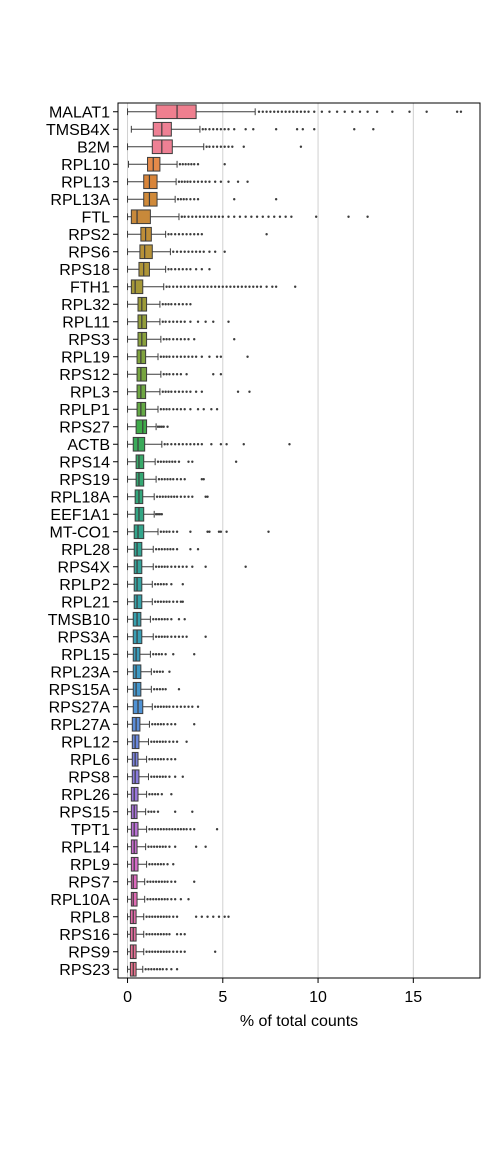  I want to click on x-tick-label: 0, so click(127, 997).